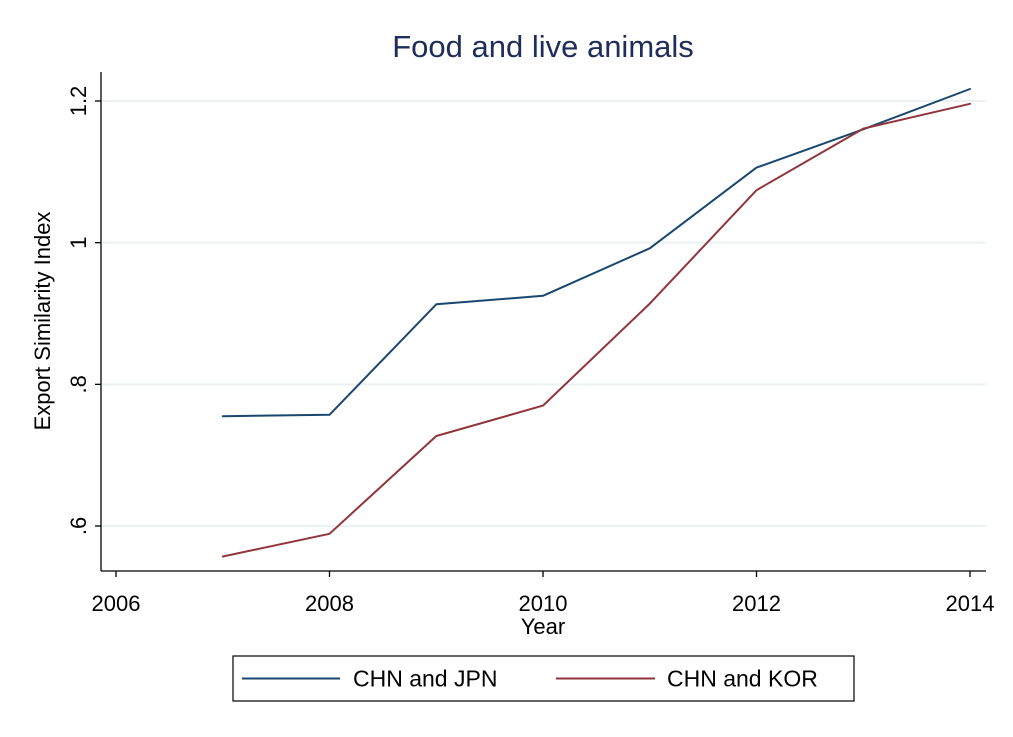 The height and width of the screenshot is (737, 1013). Describe the element at coordinates (78, 243) in the screenshot. I see `y-tick-label: 1` at that location.